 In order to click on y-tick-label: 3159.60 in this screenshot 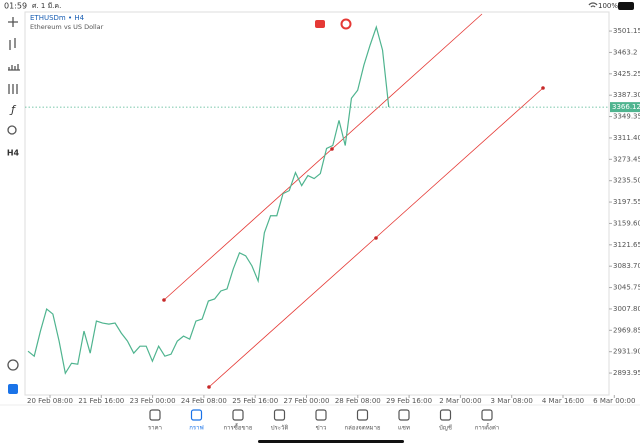, I will do `click(626, 223)`.